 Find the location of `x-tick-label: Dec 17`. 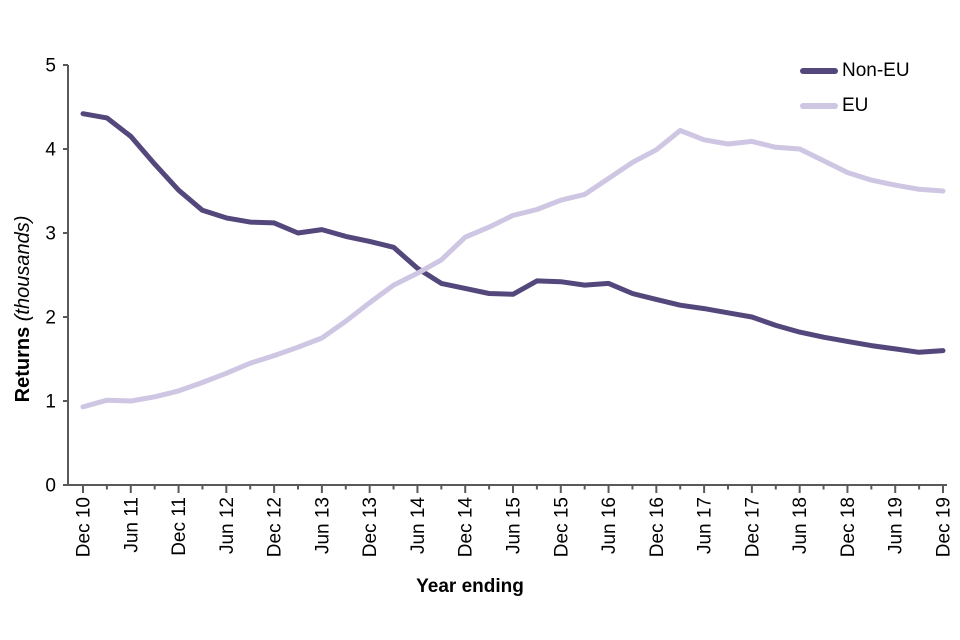

x-tick-label: Dec 17 is located at coordinates (752, 527).